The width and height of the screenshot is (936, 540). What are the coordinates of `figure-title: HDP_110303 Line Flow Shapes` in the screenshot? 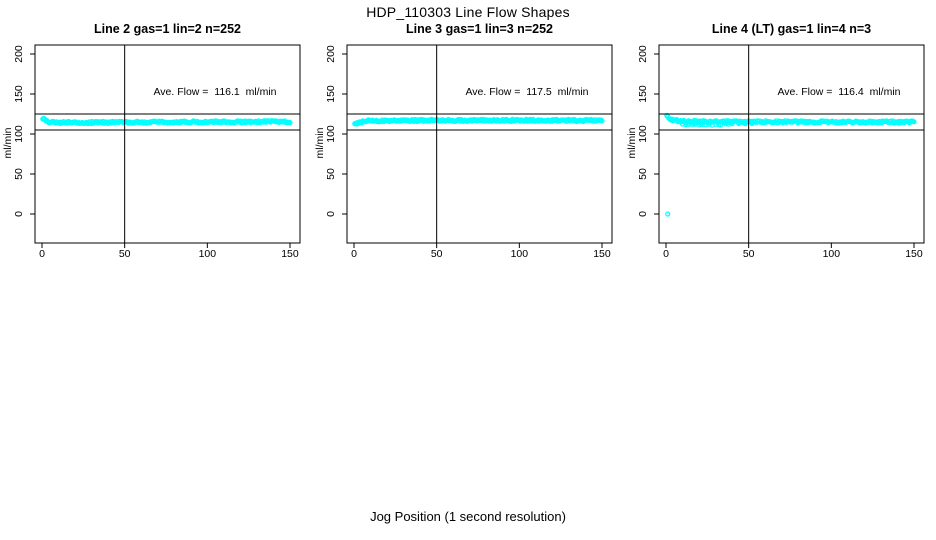 It's located at (468, 12).